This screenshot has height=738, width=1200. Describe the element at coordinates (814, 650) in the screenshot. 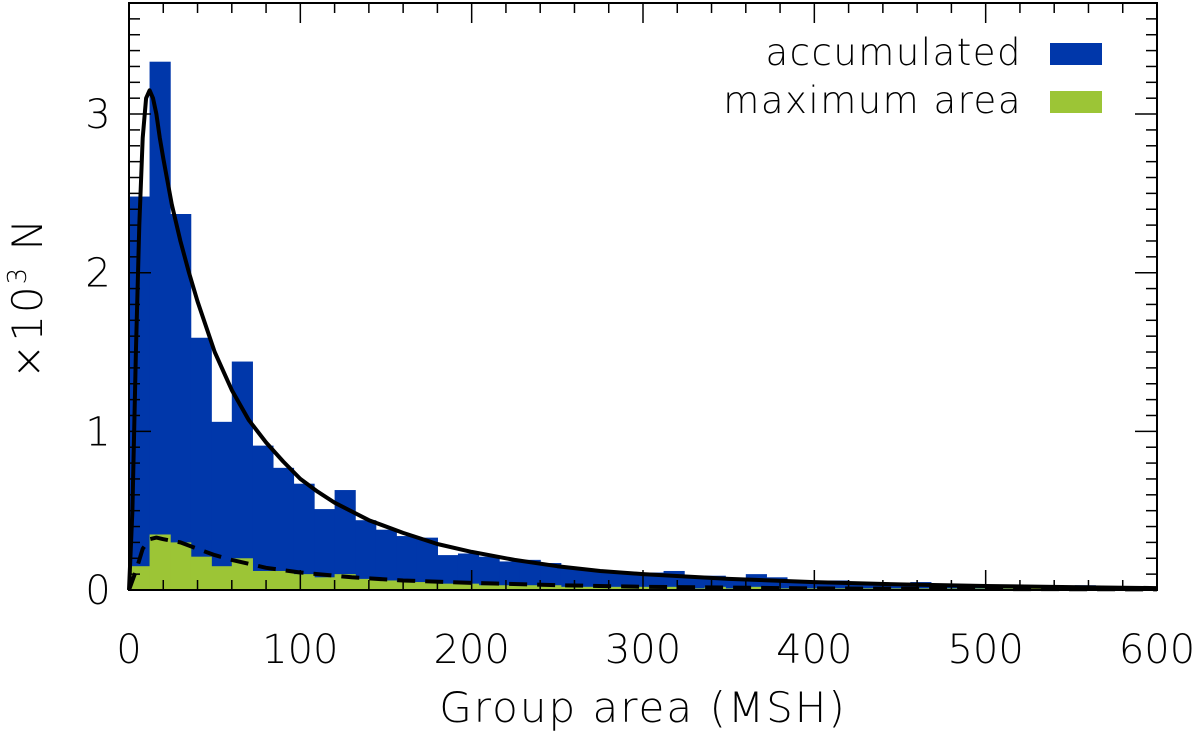

I see `x-tick-label: 400` at that location.